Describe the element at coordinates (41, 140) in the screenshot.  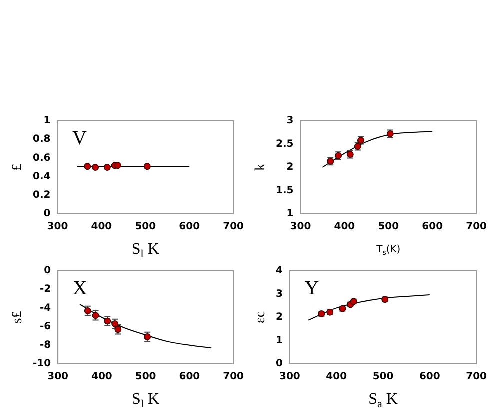
I see `y-tick-label: 0.8` at that location.